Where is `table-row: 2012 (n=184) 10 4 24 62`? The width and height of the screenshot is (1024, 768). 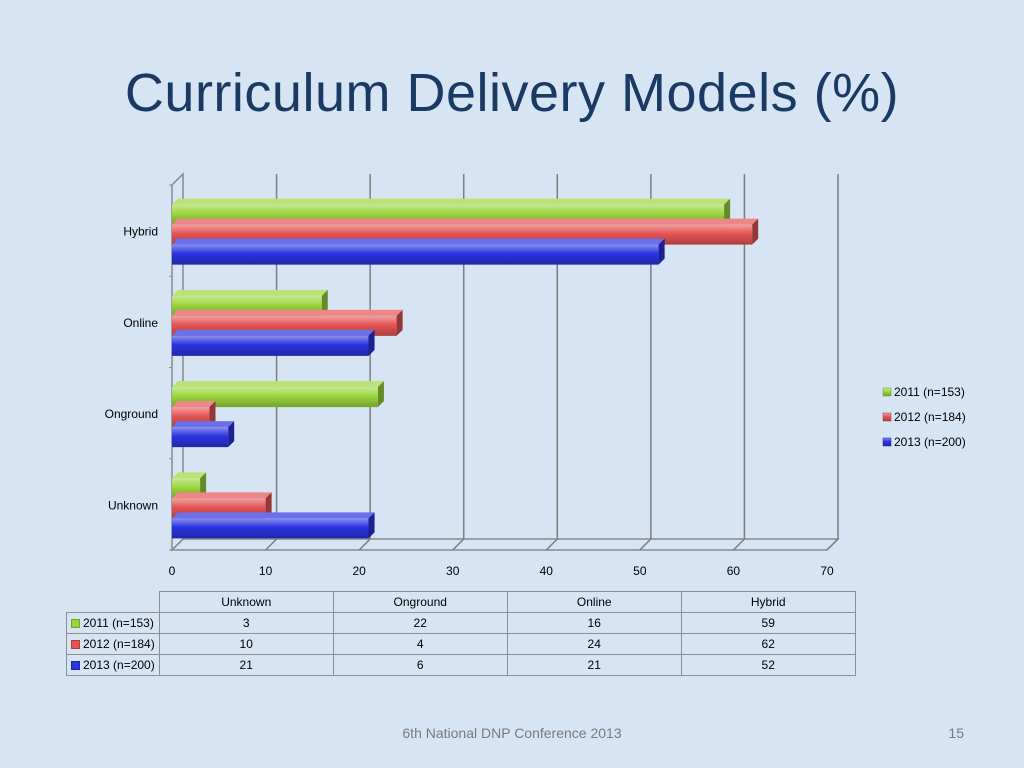 table-row: 2012 (n=184) 10 4 24 62 is located at coordinates (461, 644).